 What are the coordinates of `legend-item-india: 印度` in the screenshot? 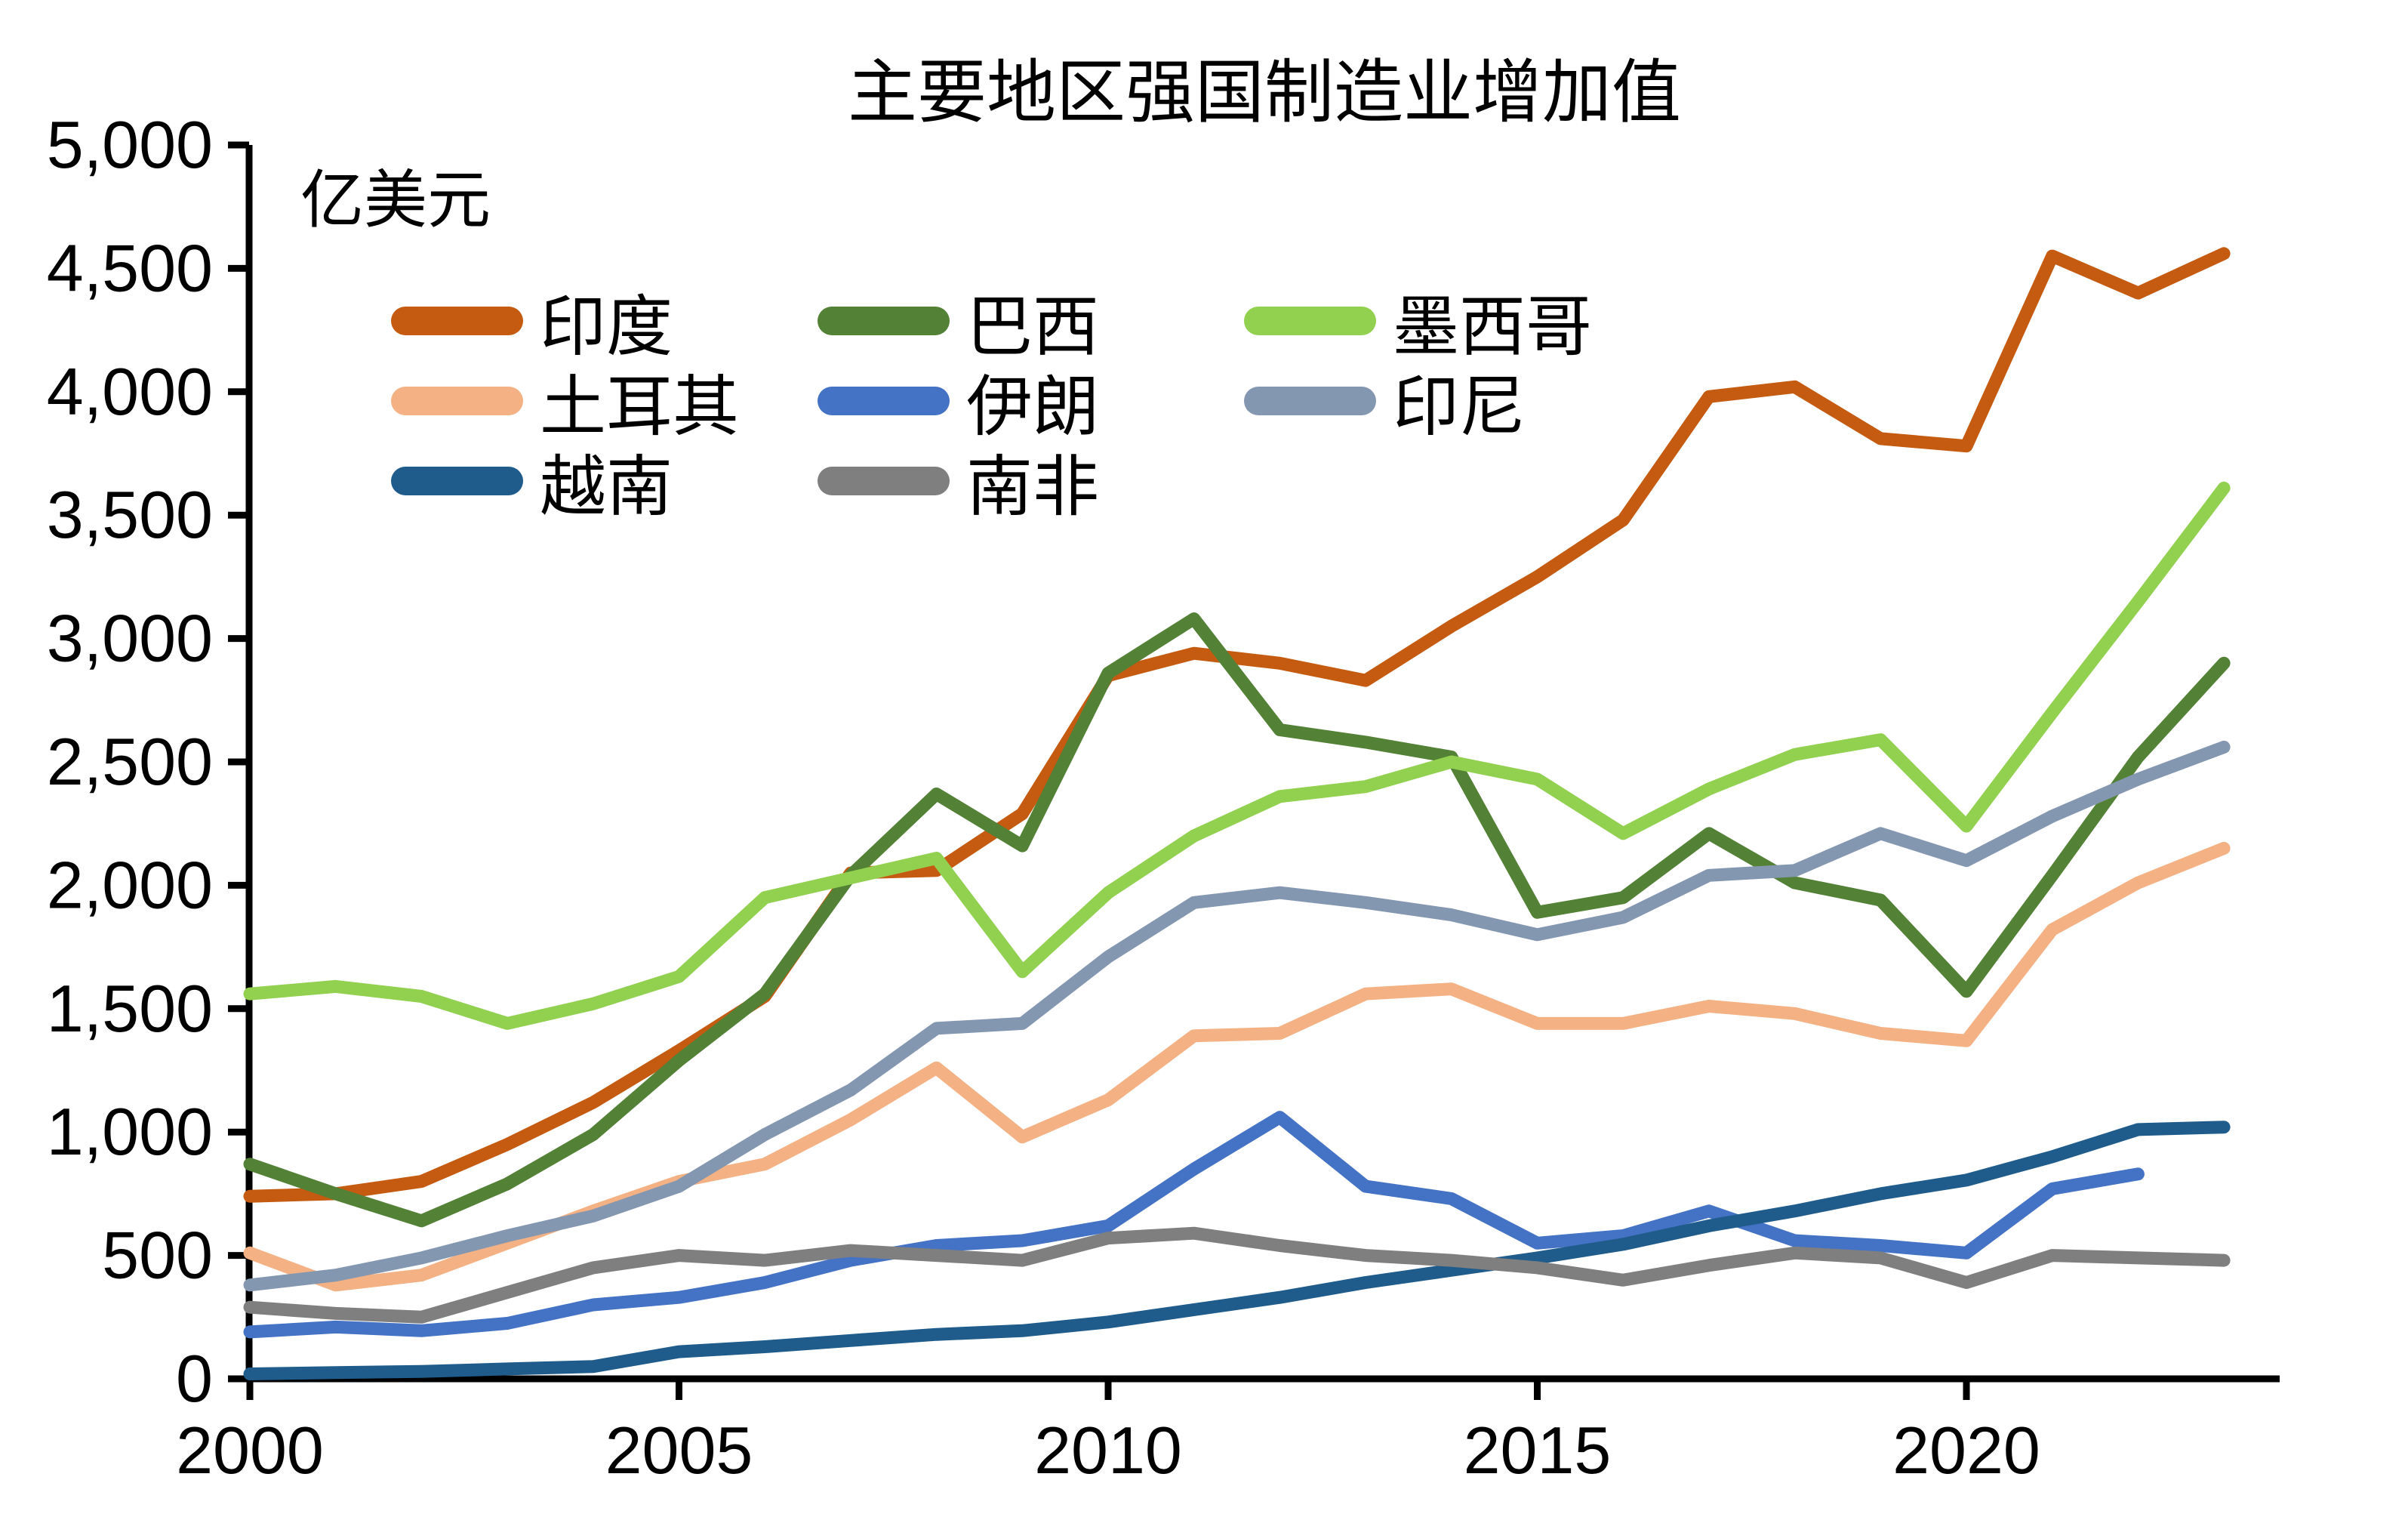 It's located at (604, 321).